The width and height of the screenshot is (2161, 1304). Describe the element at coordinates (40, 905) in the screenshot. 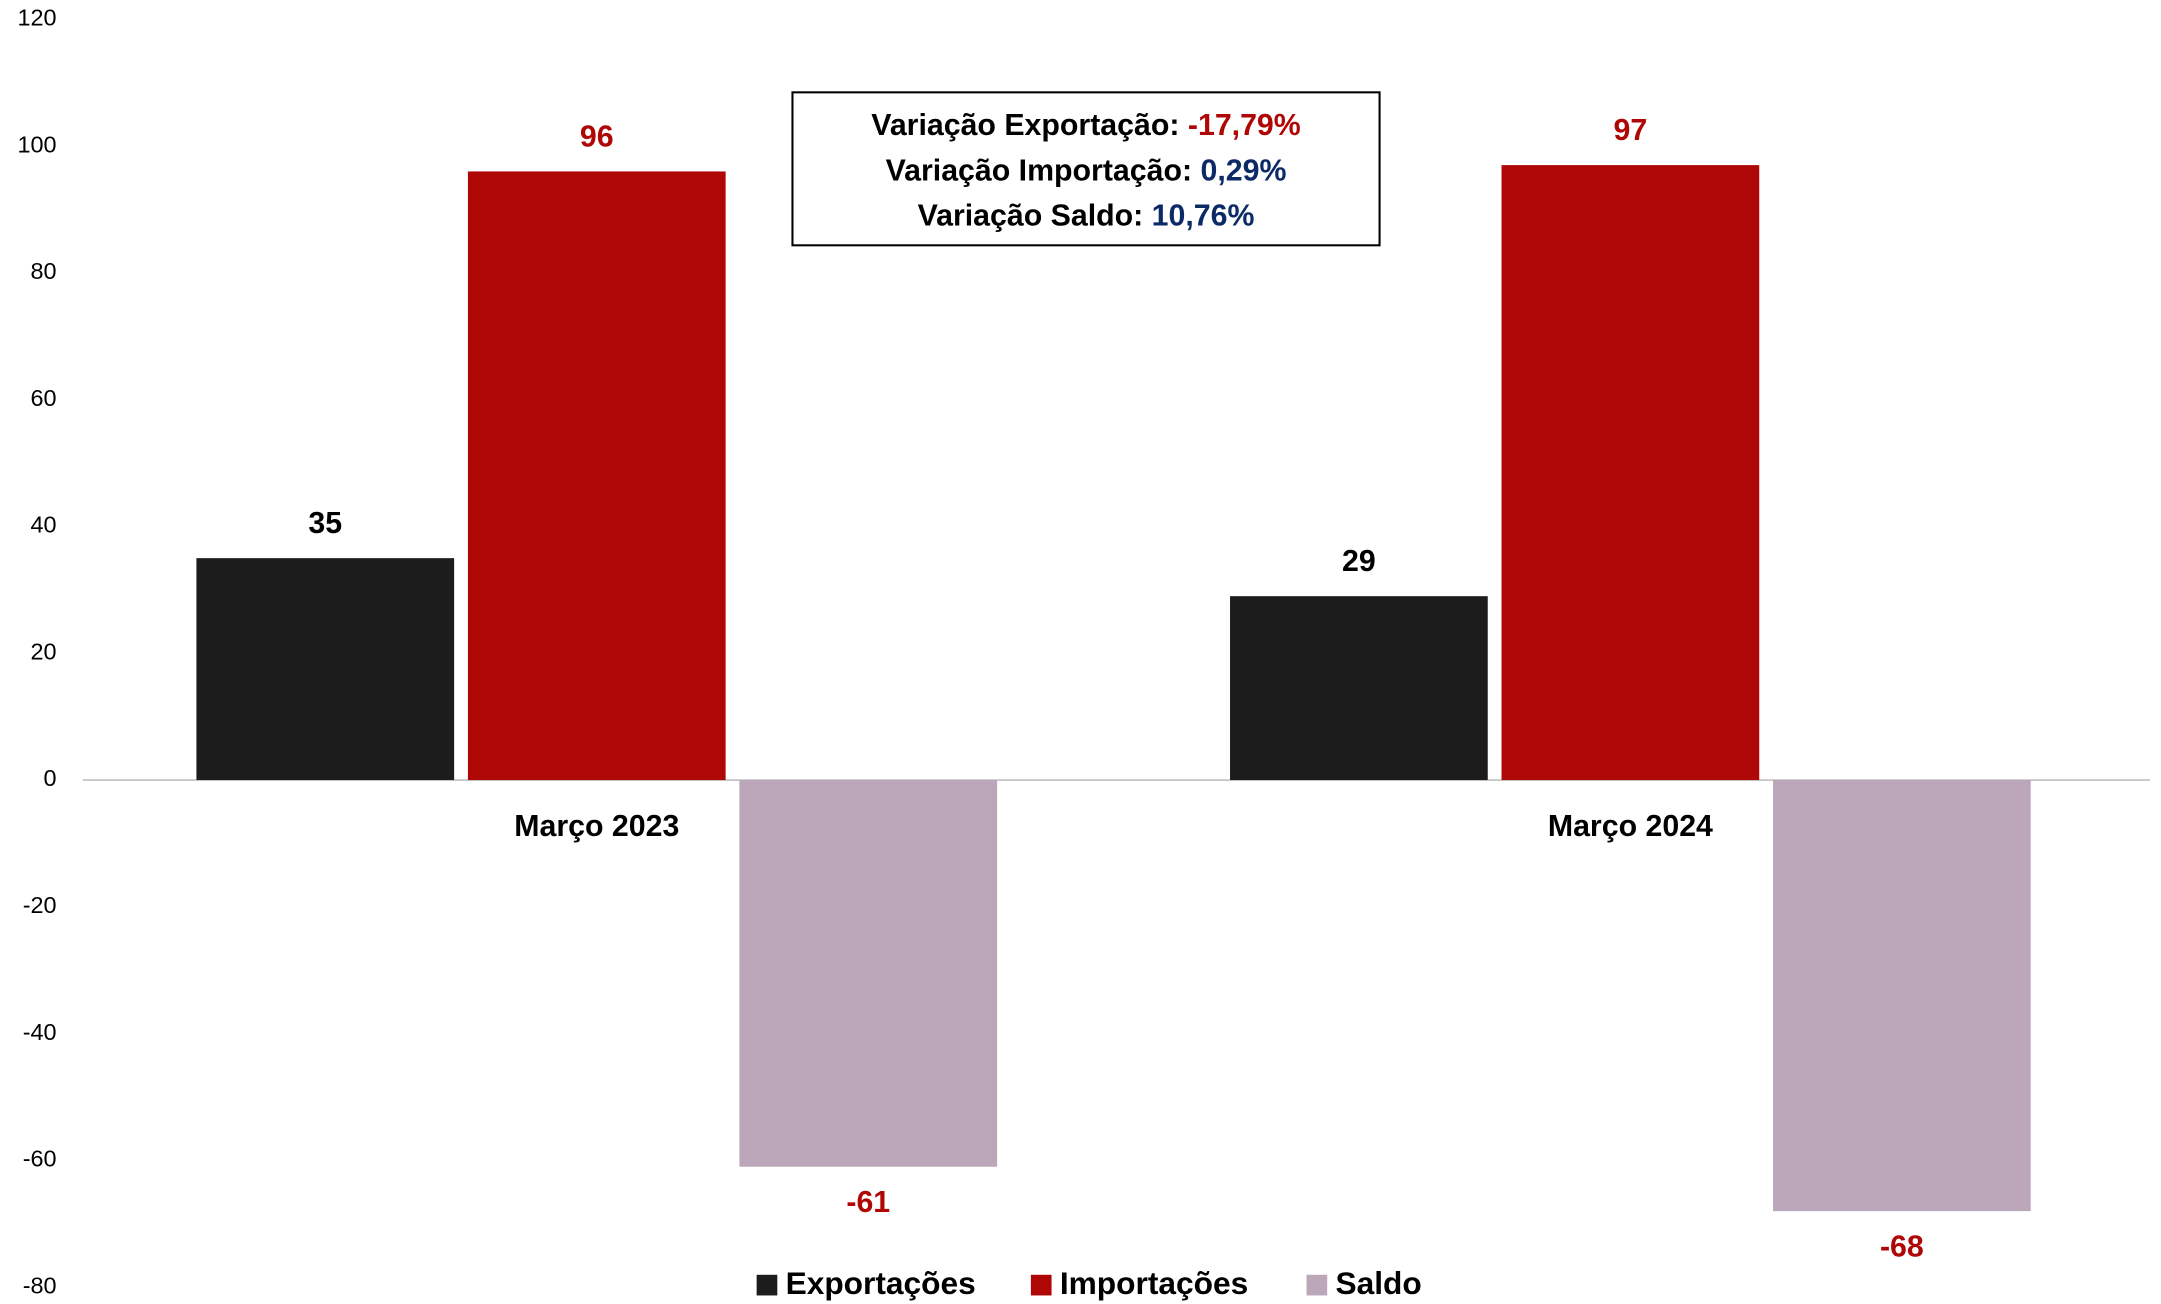

I see `y-tick-label: -20` at that location.